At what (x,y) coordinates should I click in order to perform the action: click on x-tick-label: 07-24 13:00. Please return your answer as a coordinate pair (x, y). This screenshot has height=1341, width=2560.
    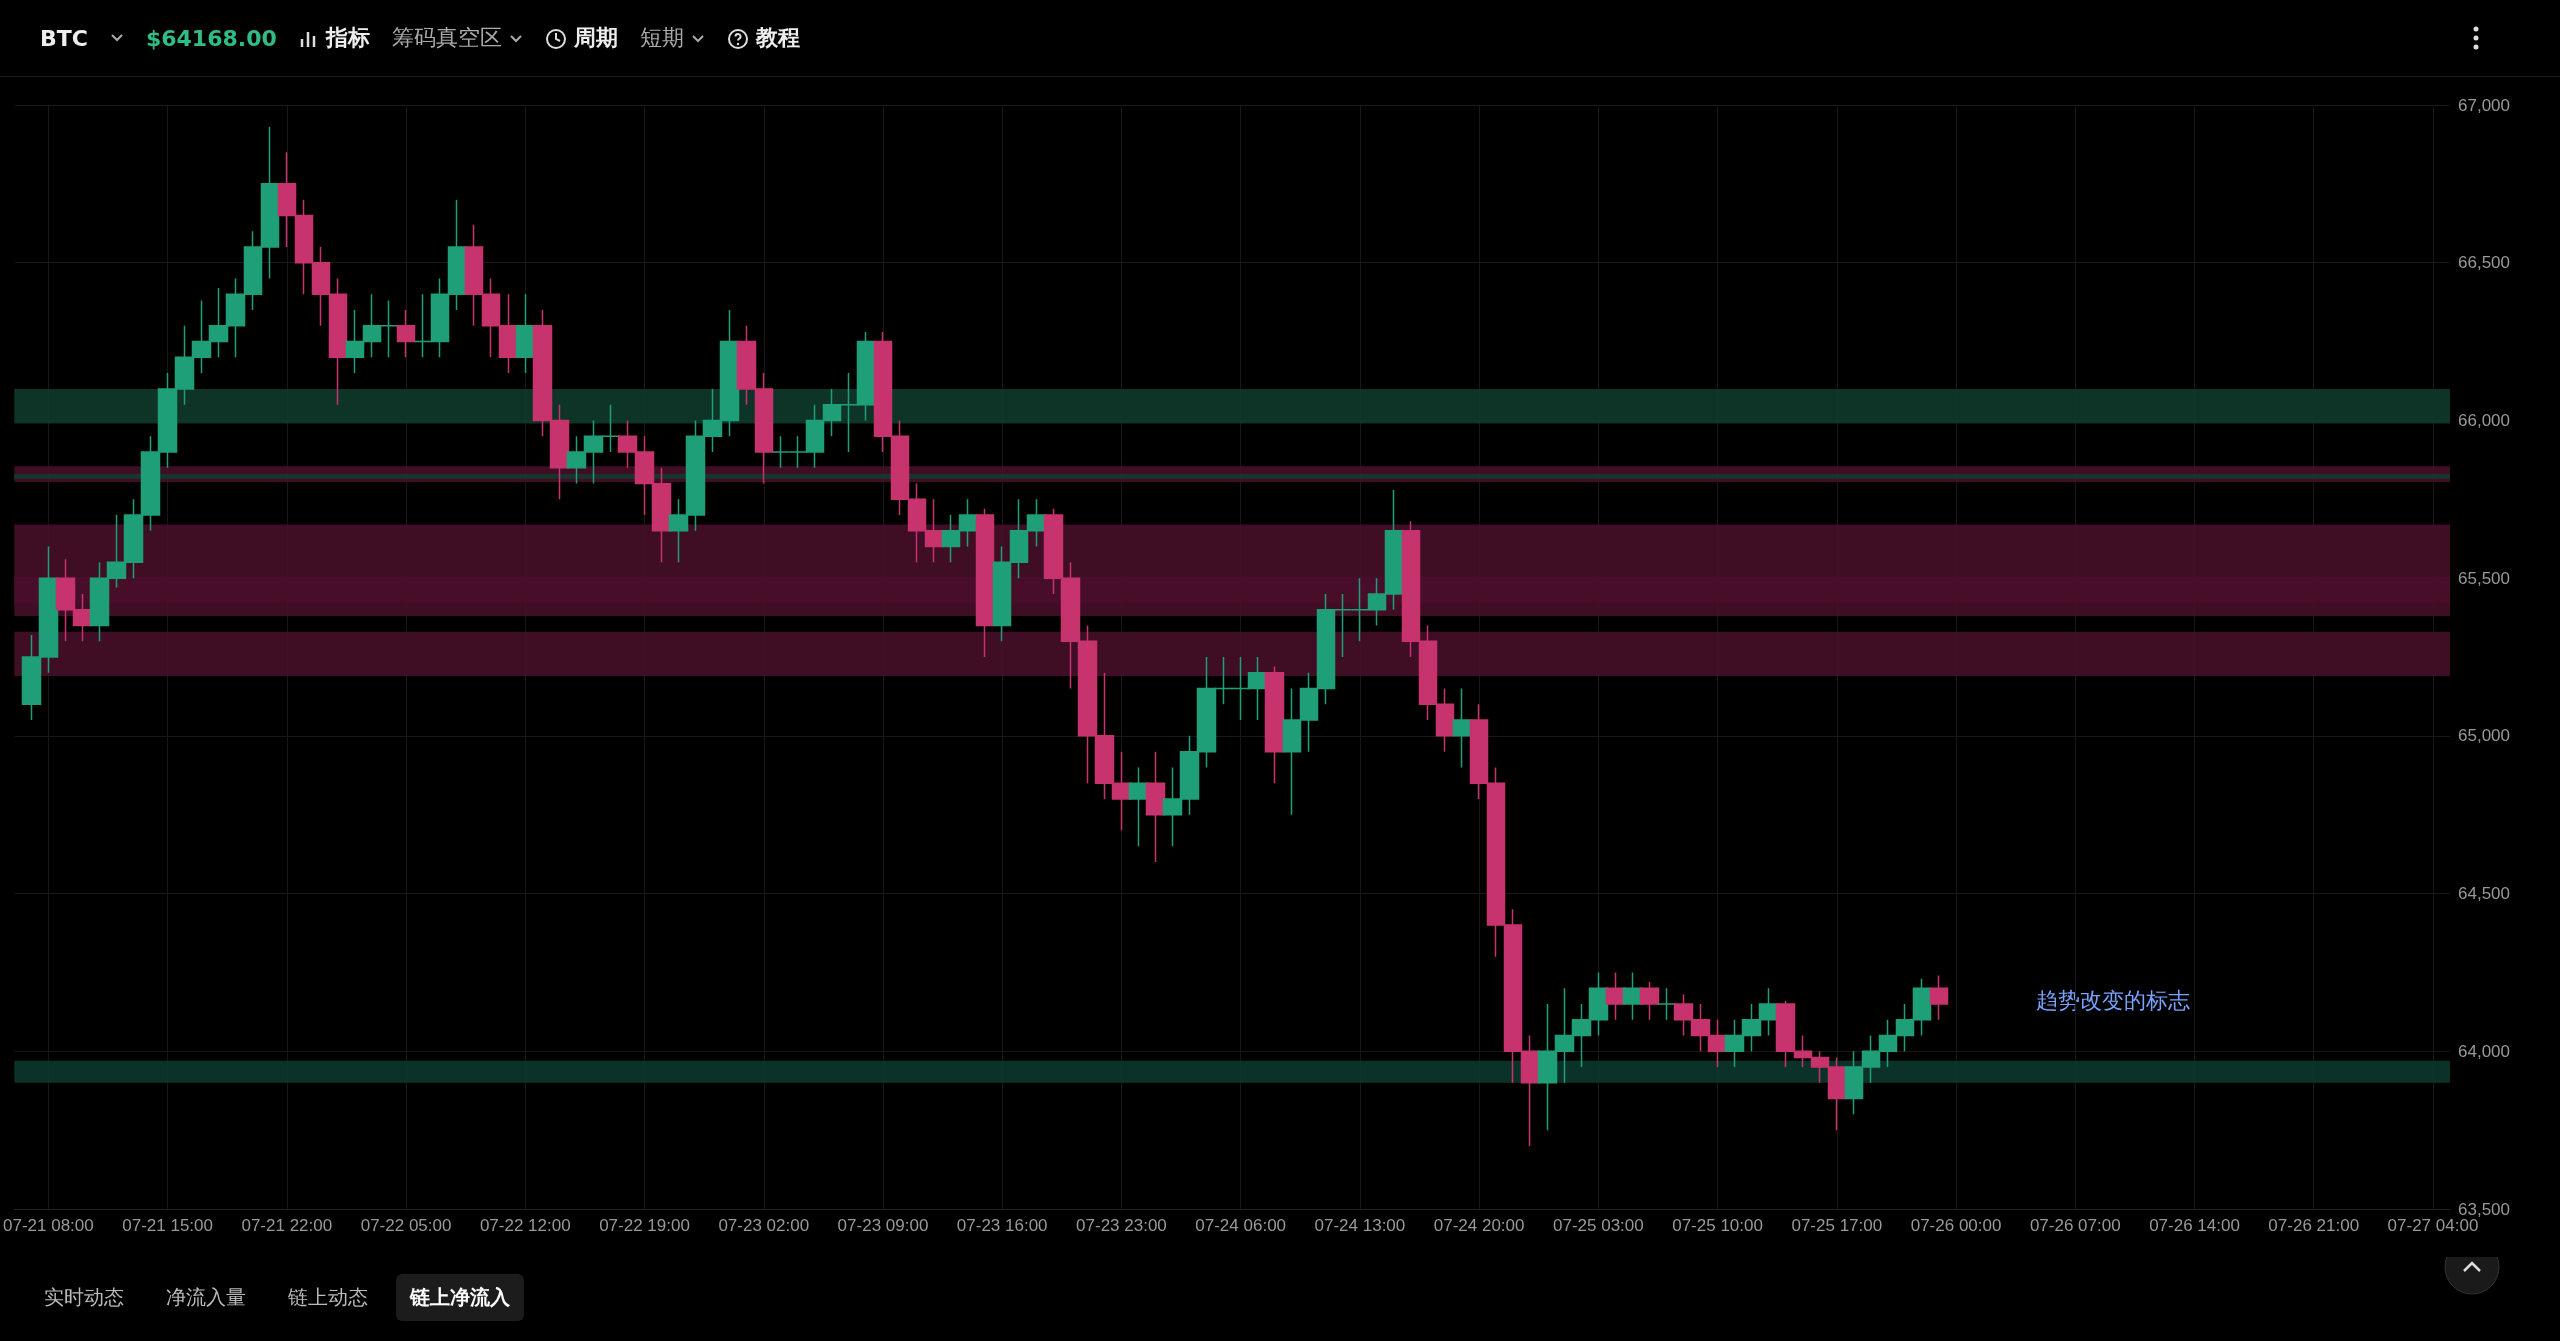
    Looking at the image, I should click on (1360, 1225).